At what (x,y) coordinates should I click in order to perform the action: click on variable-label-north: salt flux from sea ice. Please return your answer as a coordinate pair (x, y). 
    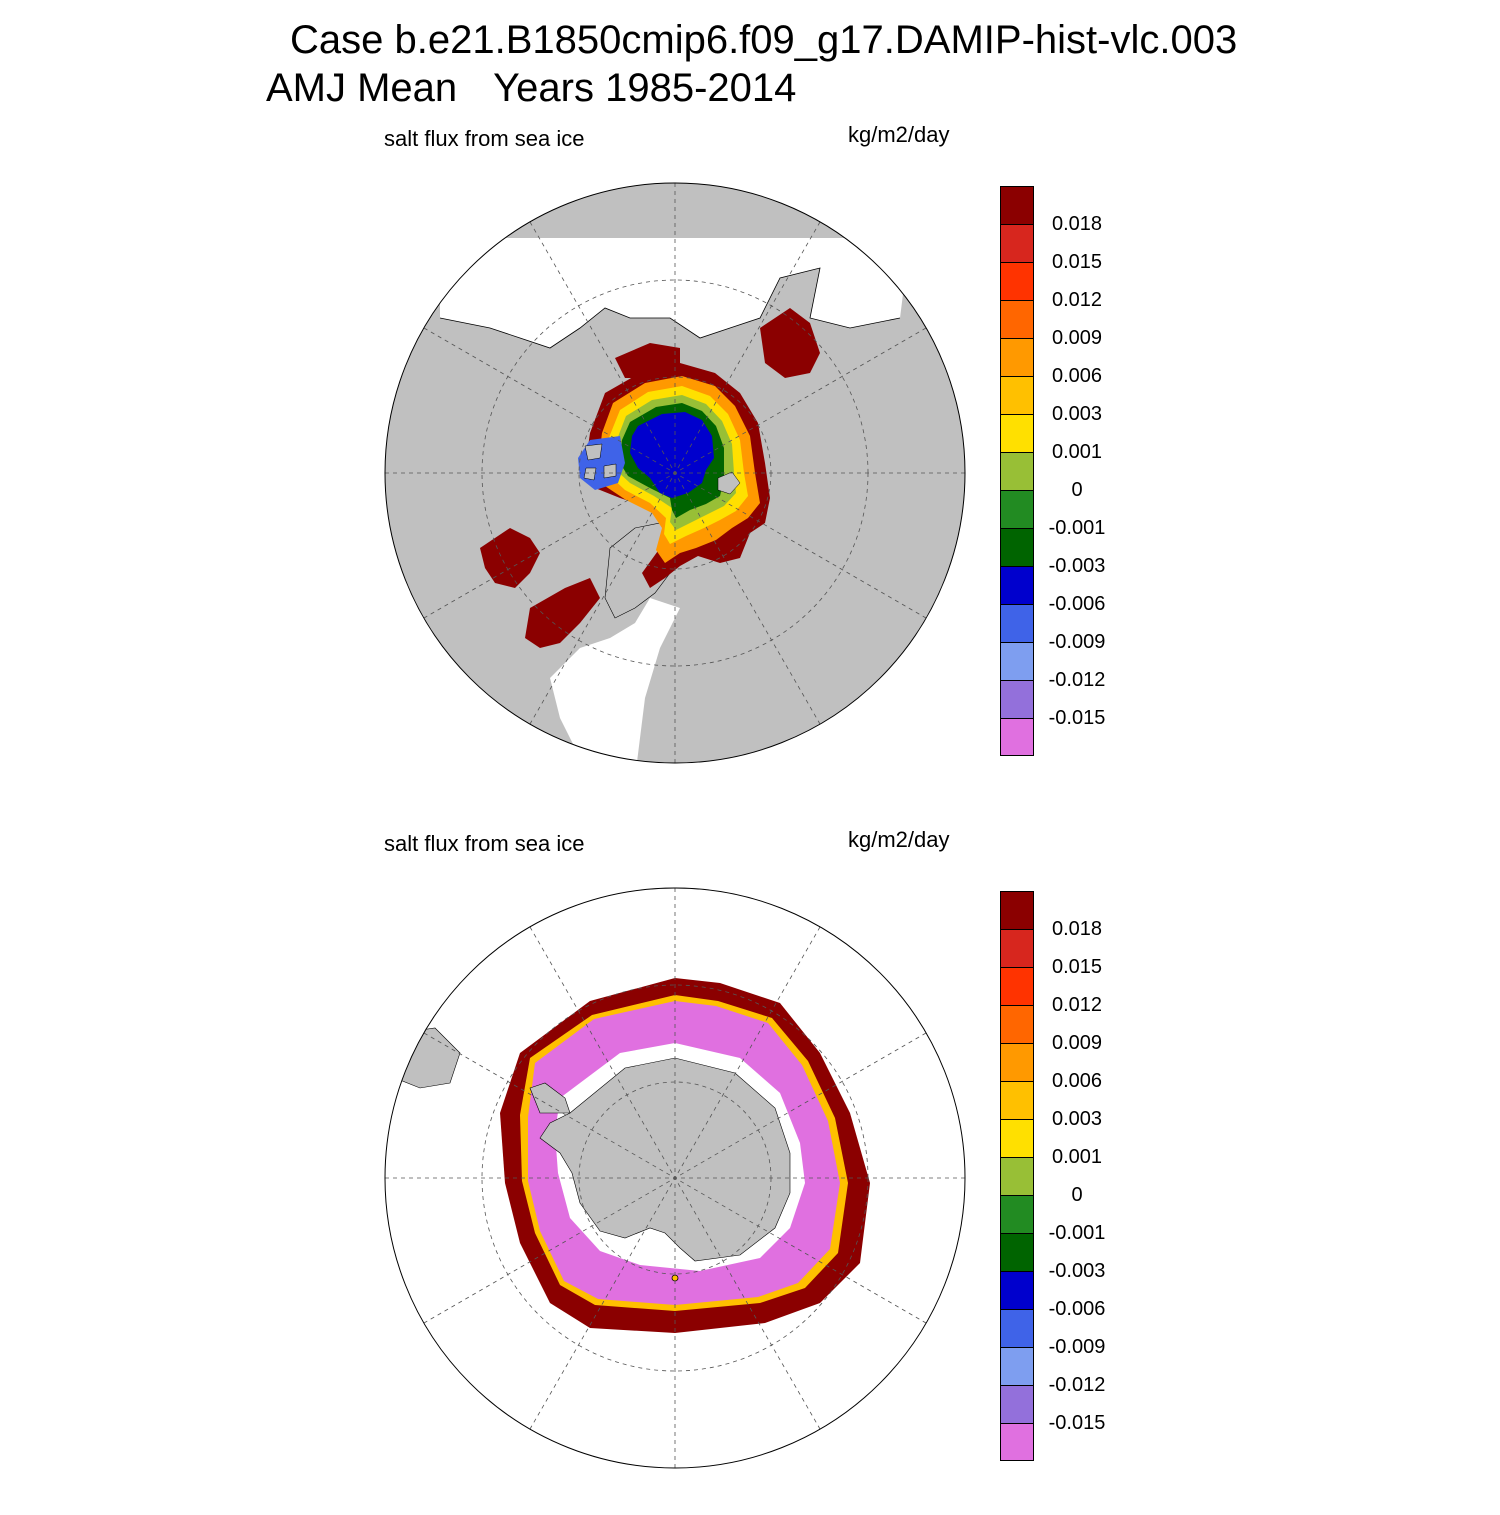
    Looking at the image, I should click on (484, 138).